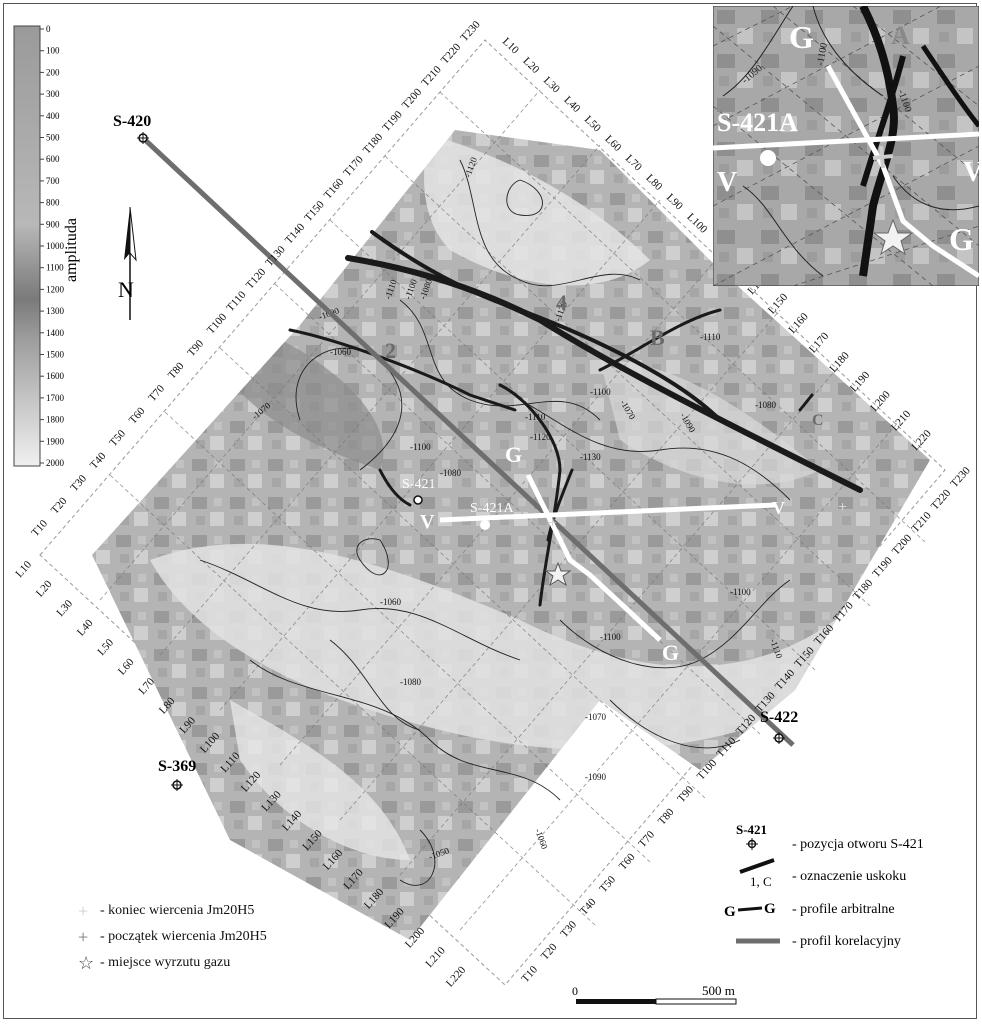 Image resolution: width=982 pixels, height=1024 pixels. I want to click on legend-well-text: - pozycja otworu S-421, so click(858, 844).